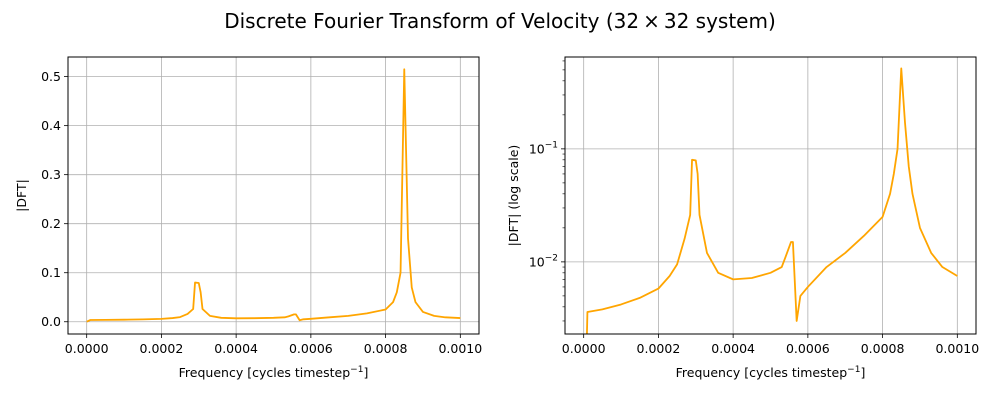 Image resolution: width=1000 pixels, height=400 pixels. Describe the element at coordinates (21, 195) in the screenshot. I see `y-axis-label: |DFT|` at that location.